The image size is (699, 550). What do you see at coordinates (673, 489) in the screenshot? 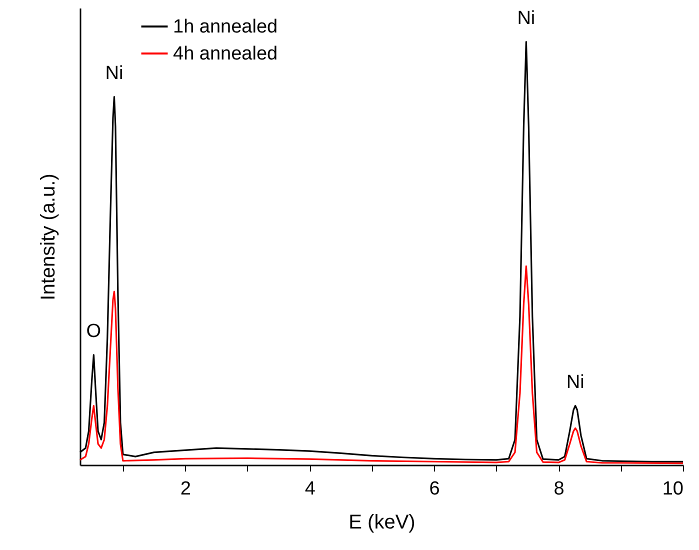
I see `x-tick-label: 10` at bounding box center [673, 489].